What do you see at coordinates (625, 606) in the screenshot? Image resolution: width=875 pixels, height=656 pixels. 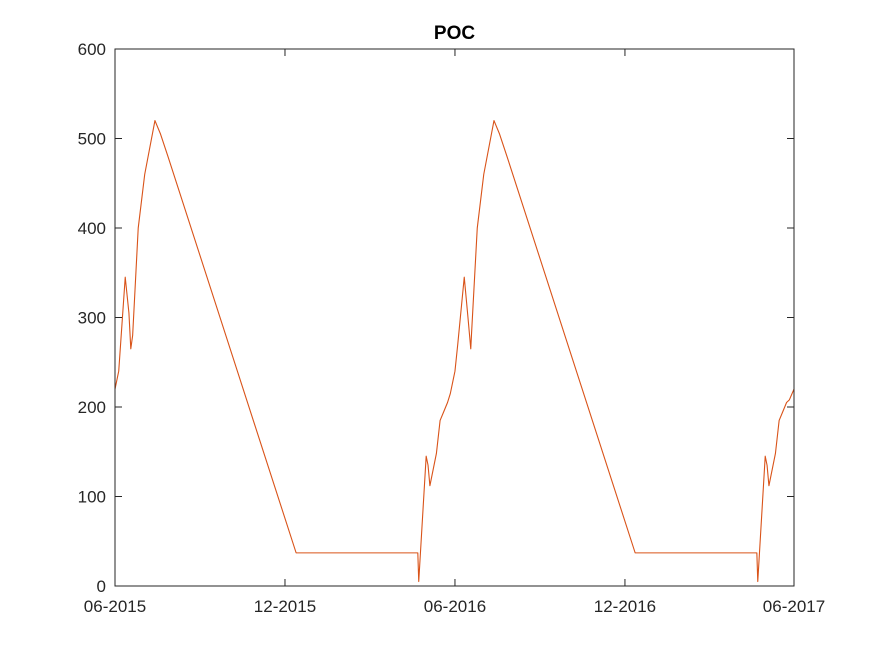 I see `x-tick-label: 12-2016` at bounding box center [625, 606].